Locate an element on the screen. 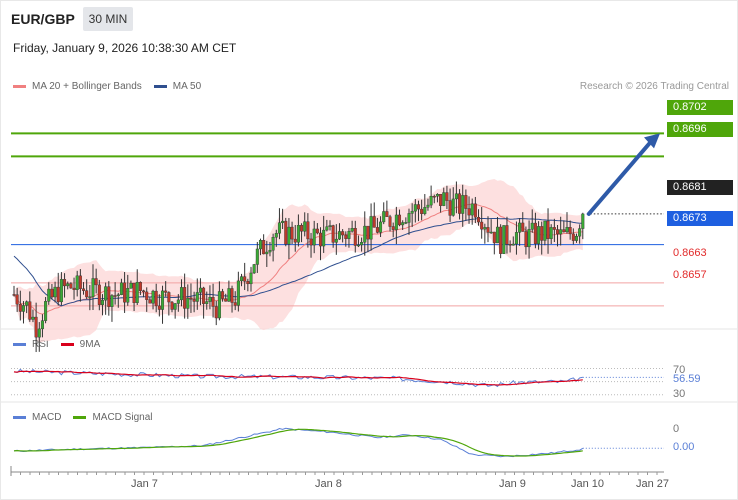 The height and width of the screenshot is (500, 738). legend-rsi-label: RSI is located at coordinates (40, 344).